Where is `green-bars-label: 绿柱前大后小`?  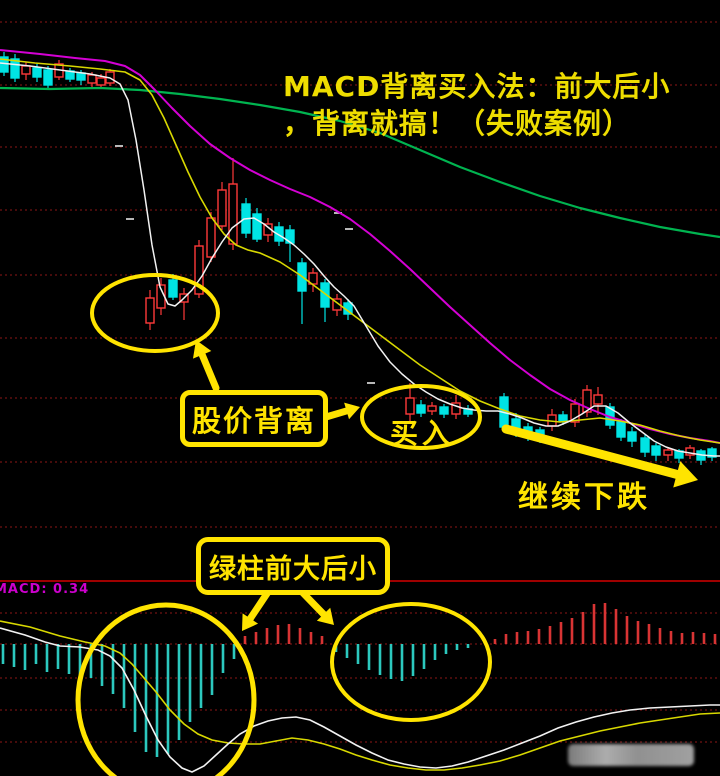 green-bars-label: 绿柱前大后小 is located at coordinates (293, 569).